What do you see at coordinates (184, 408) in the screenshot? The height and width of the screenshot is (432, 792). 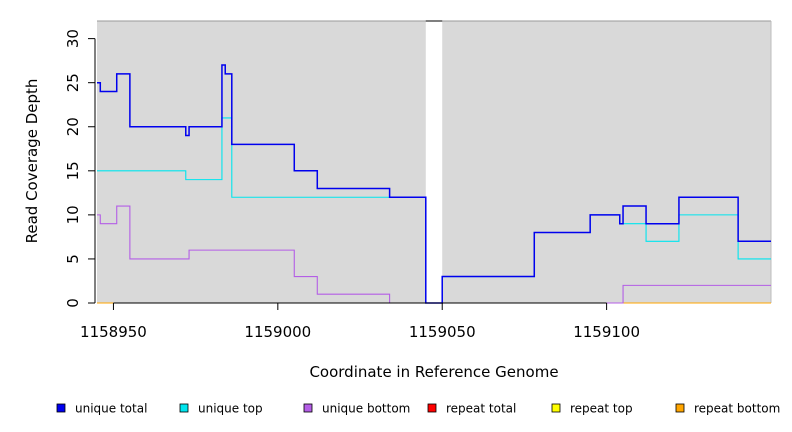 I see `legend-swatch-unique-top` at bounding box center [184, 408].